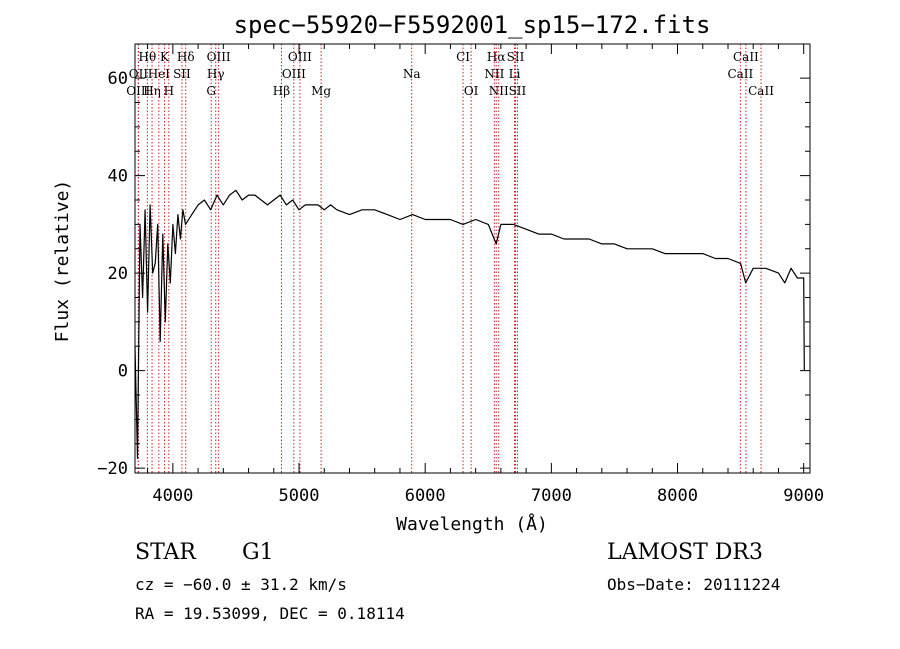 The height and width of the screenshot is (649, 900). I want to click on survey-name: LAMOST DR3, so click(685, 552).